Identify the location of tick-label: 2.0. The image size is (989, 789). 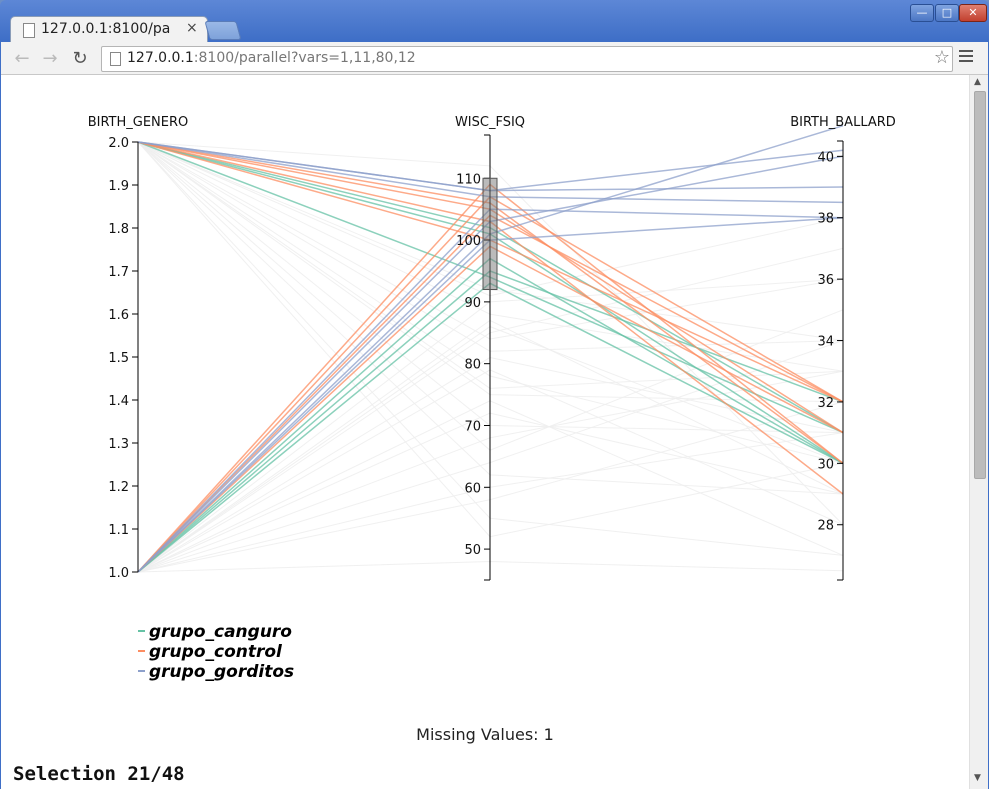
(118, 143).